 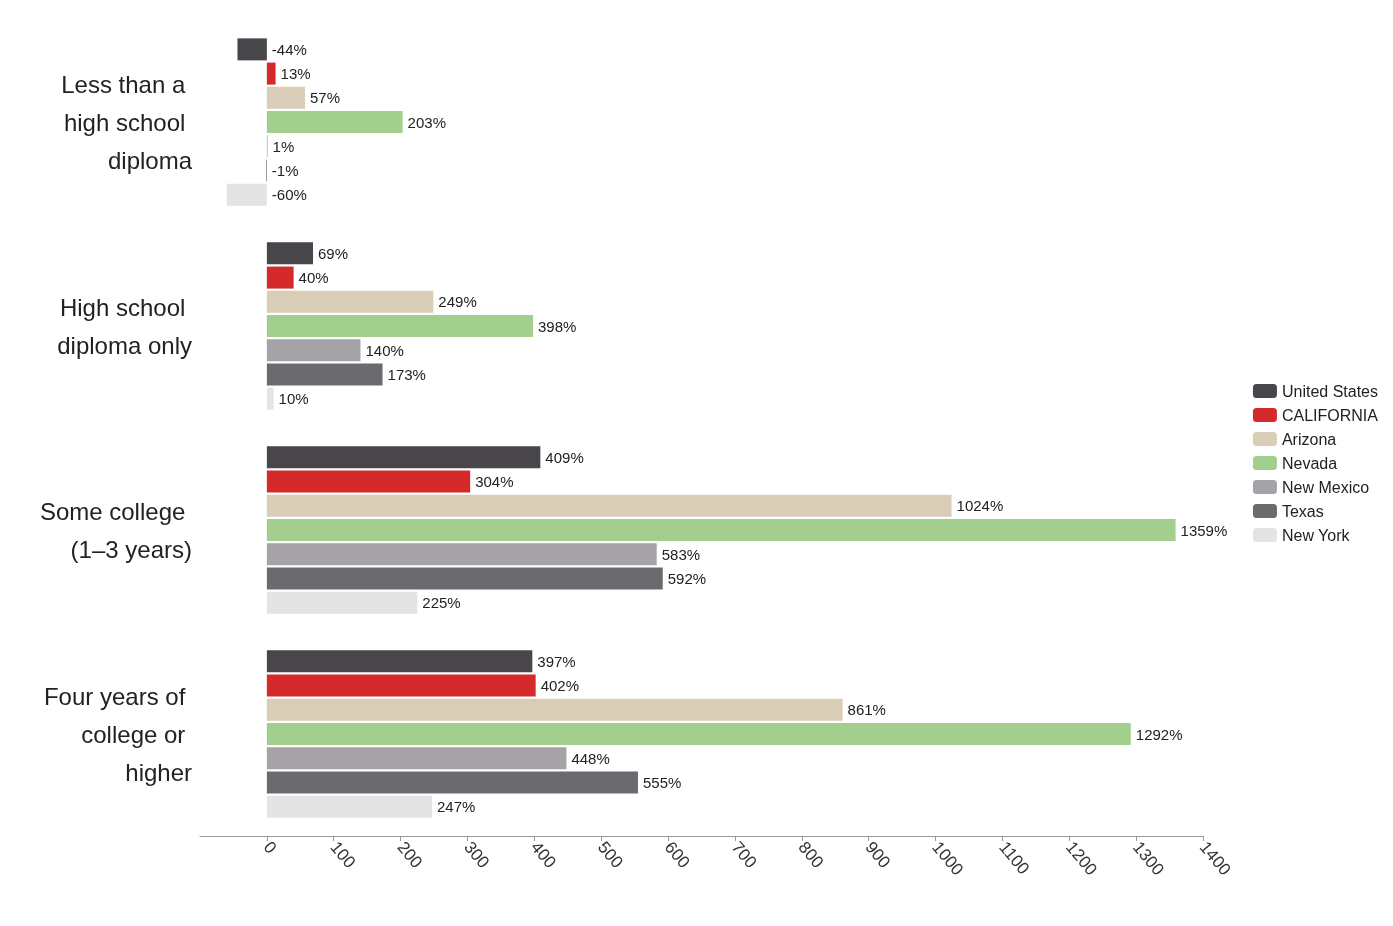 What do you see at coordinates (811, 854) in the screenshot?
I see `x-tick-label: 800` at bounding box center [811, 854].